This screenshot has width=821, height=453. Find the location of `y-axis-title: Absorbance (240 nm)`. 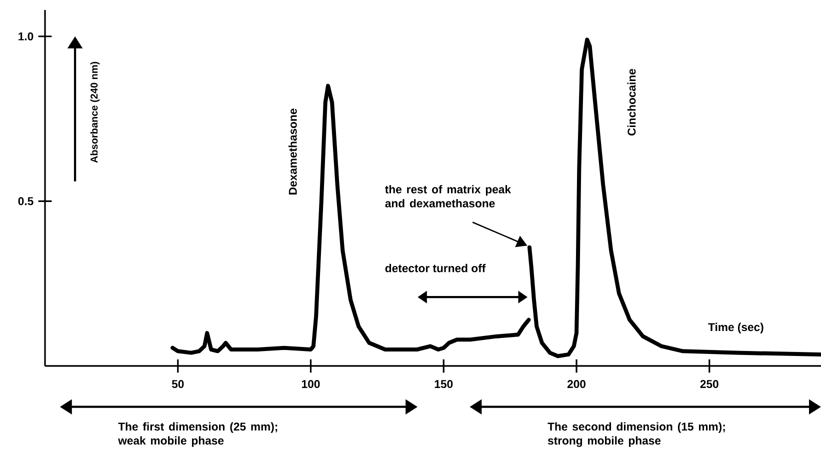

y-axis-title: Absorbance (240 nm) is located at coordinates (95, 112).